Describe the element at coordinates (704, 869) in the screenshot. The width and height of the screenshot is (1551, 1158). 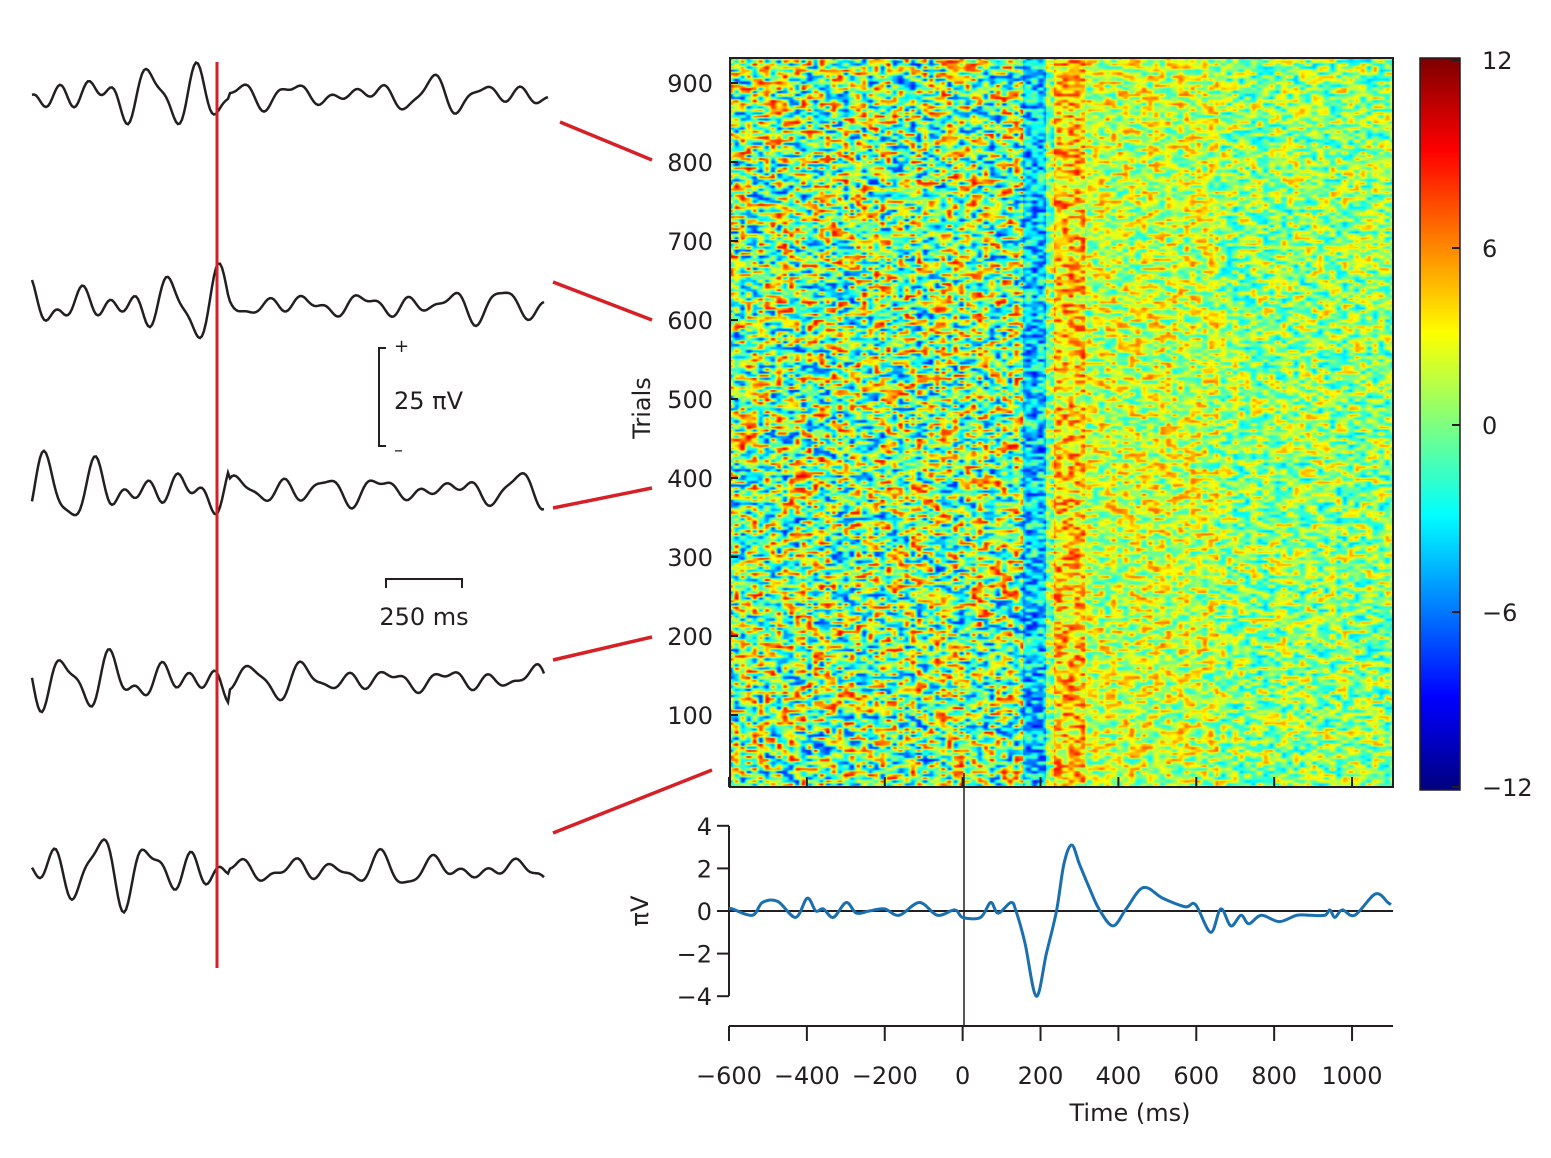
I see `erp-ytick-label: 2` at that location.